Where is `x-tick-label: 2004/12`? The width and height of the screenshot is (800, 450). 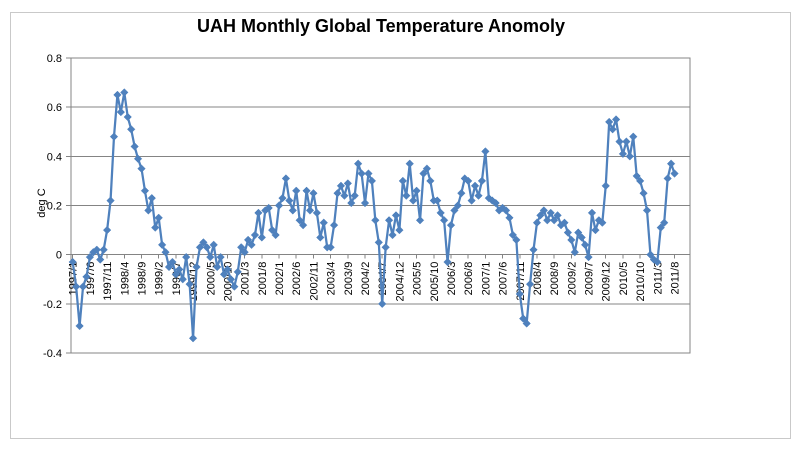
x-tick-label: 2004/12 is located at coordinates (400, 282).